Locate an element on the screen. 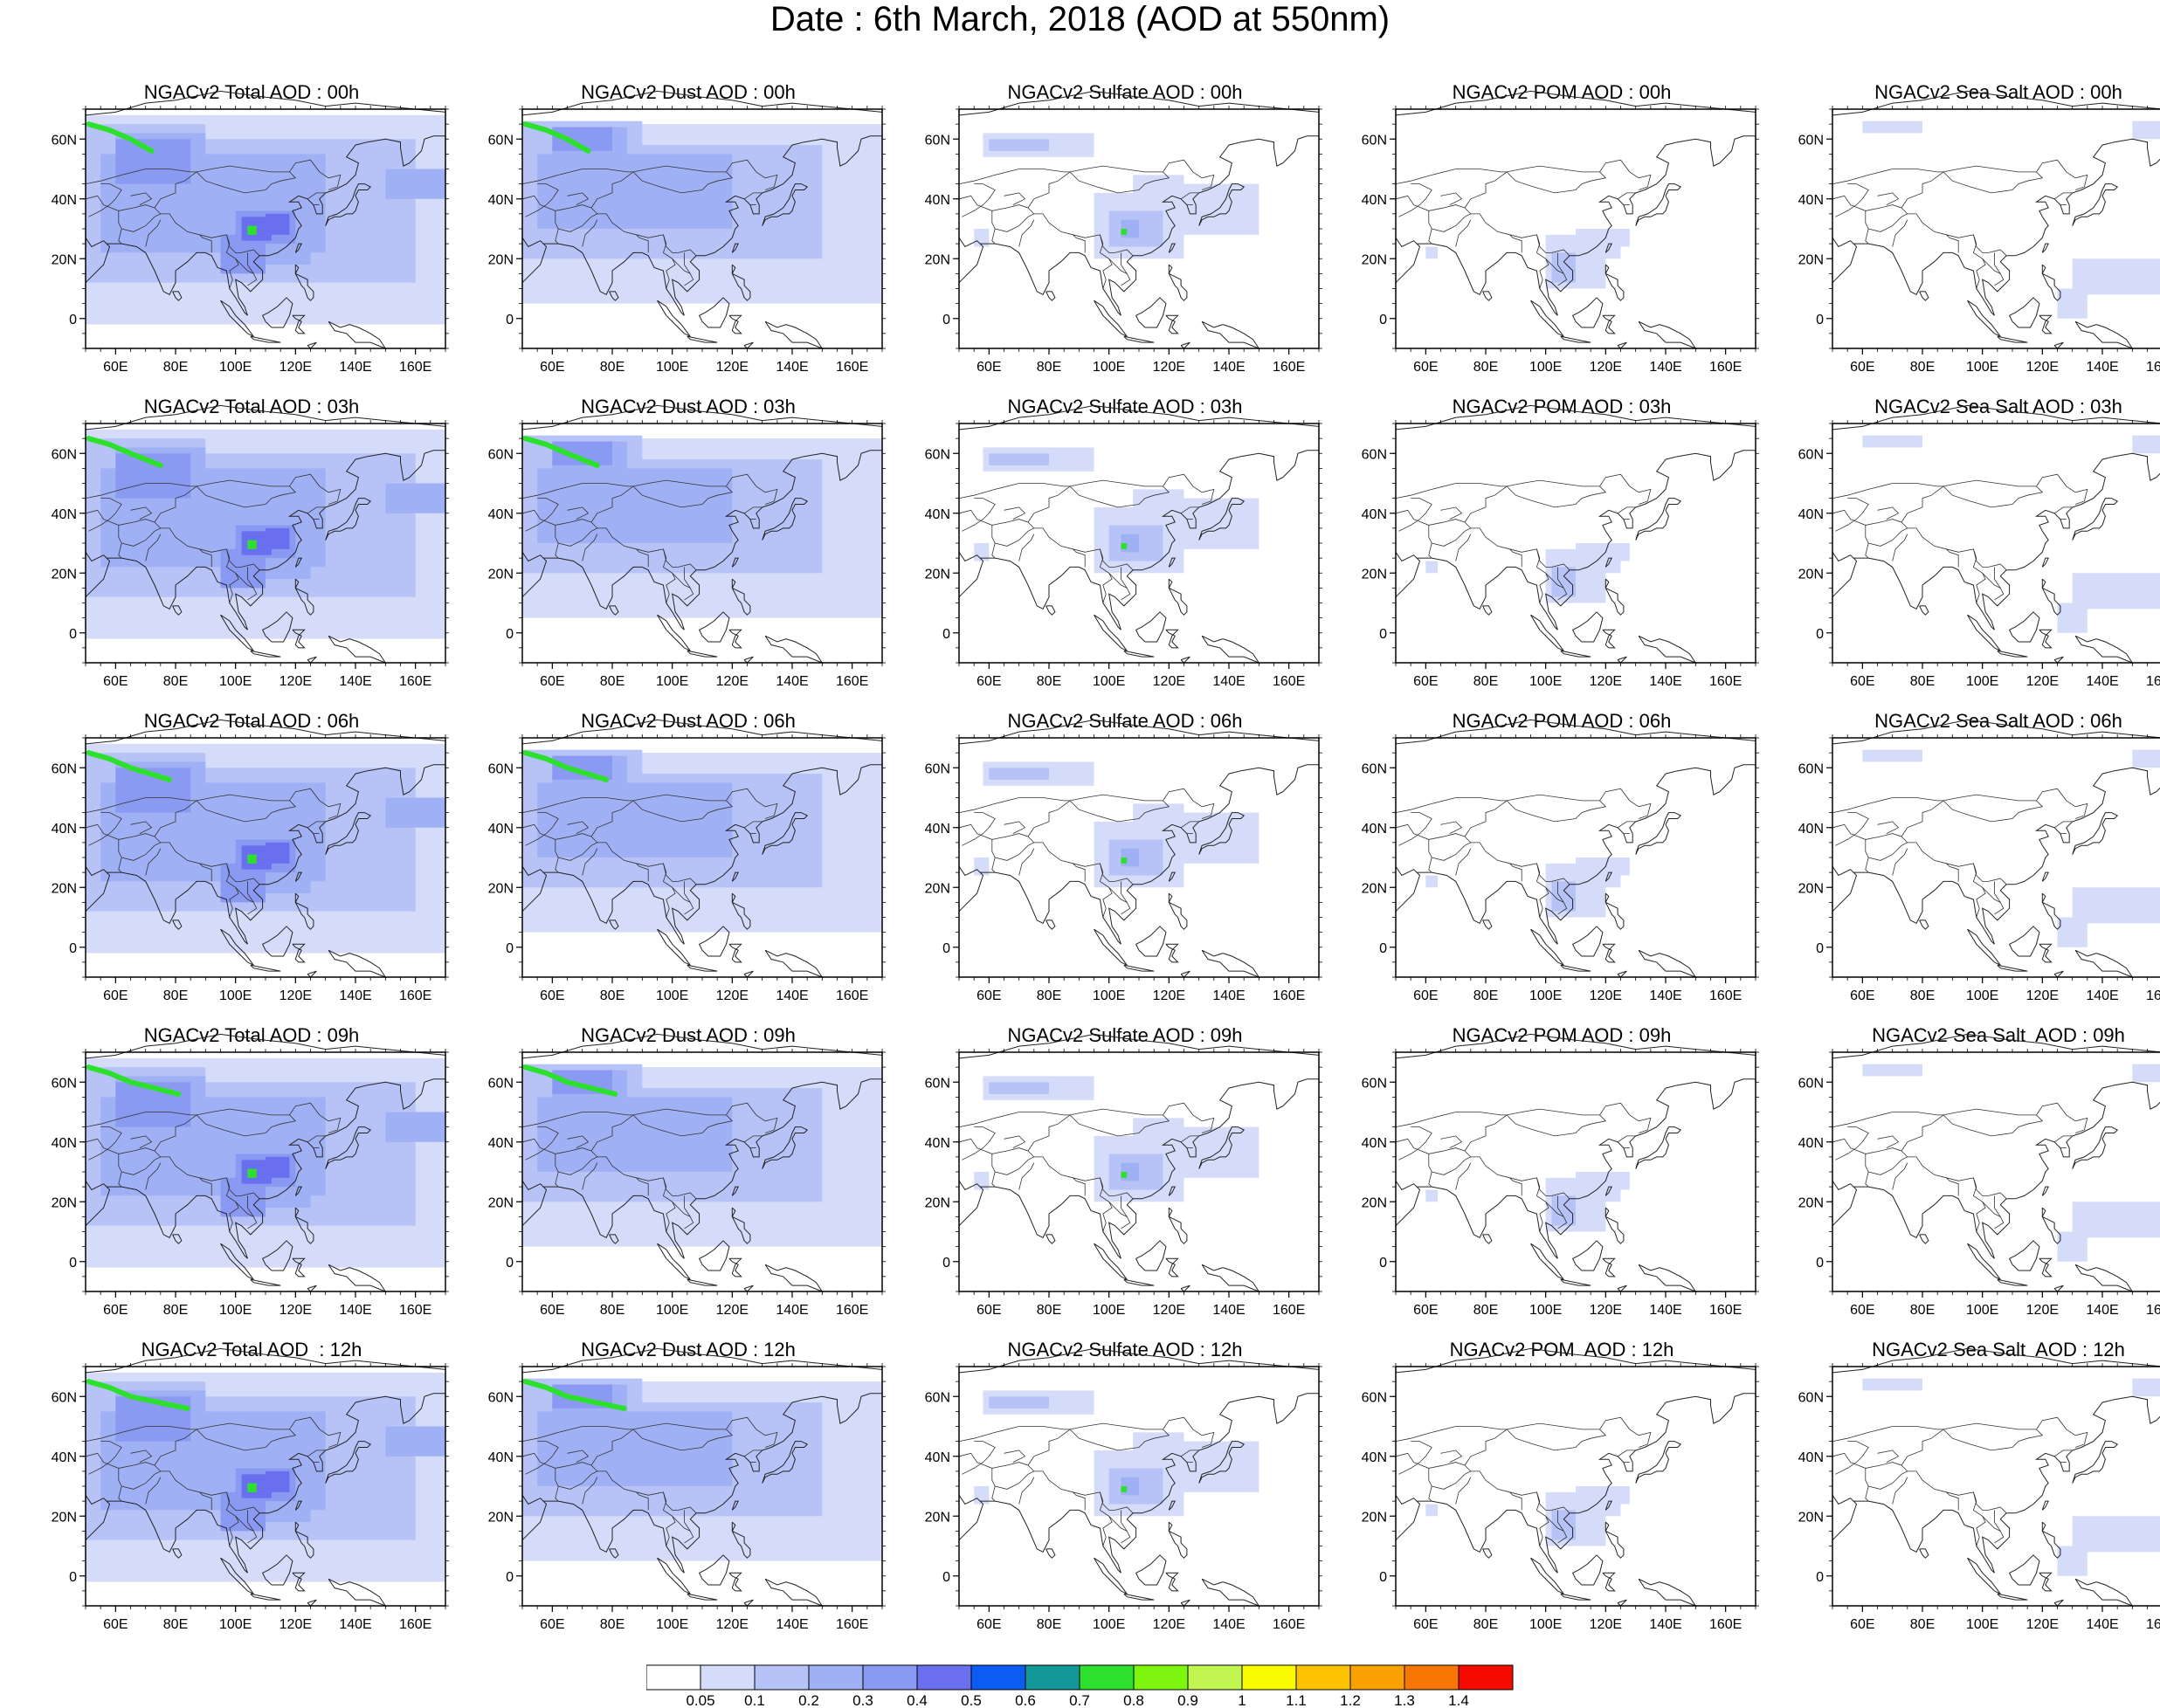  colorbar-label: 1.1 is located at coordinates (1296, 1700).